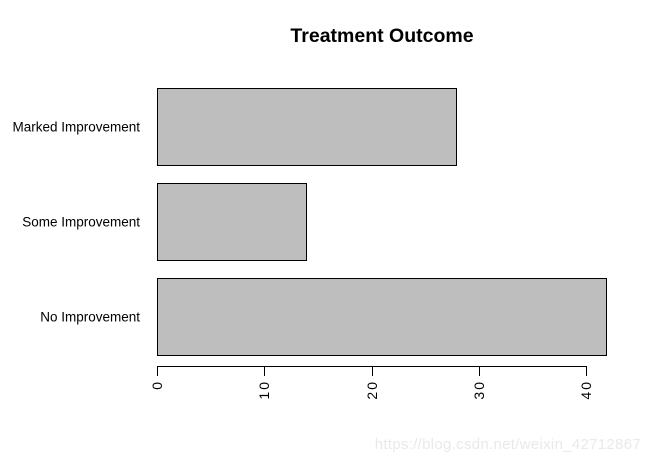  I want to click on x-axis-tick-label: 10, so click(264, 390).